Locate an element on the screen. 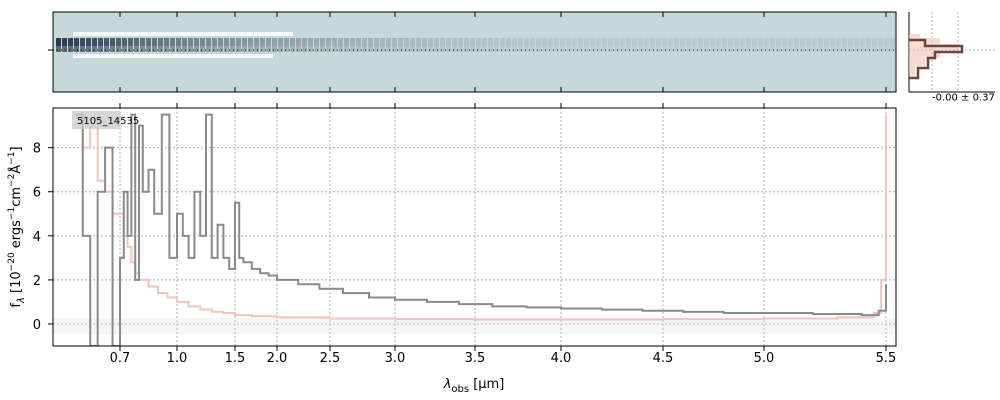 The height and width of the screenshot is (400, 1000). x-tick-label: 1.5 is located at coordinates (235, 358).